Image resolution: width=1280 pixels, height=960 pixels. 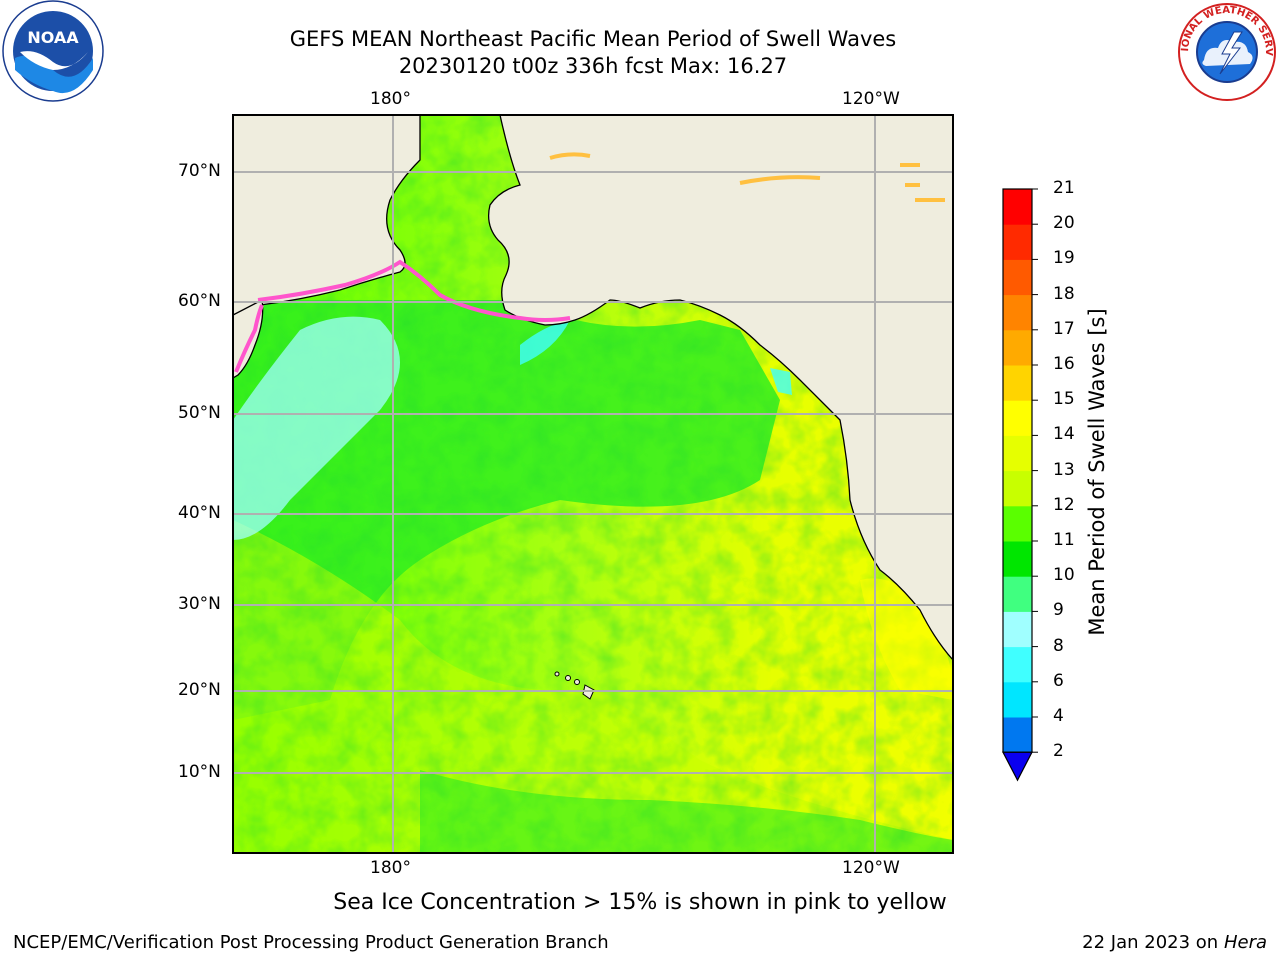 I want to click on colorbar-tick-label: 14, so click(x=1064, y=434).